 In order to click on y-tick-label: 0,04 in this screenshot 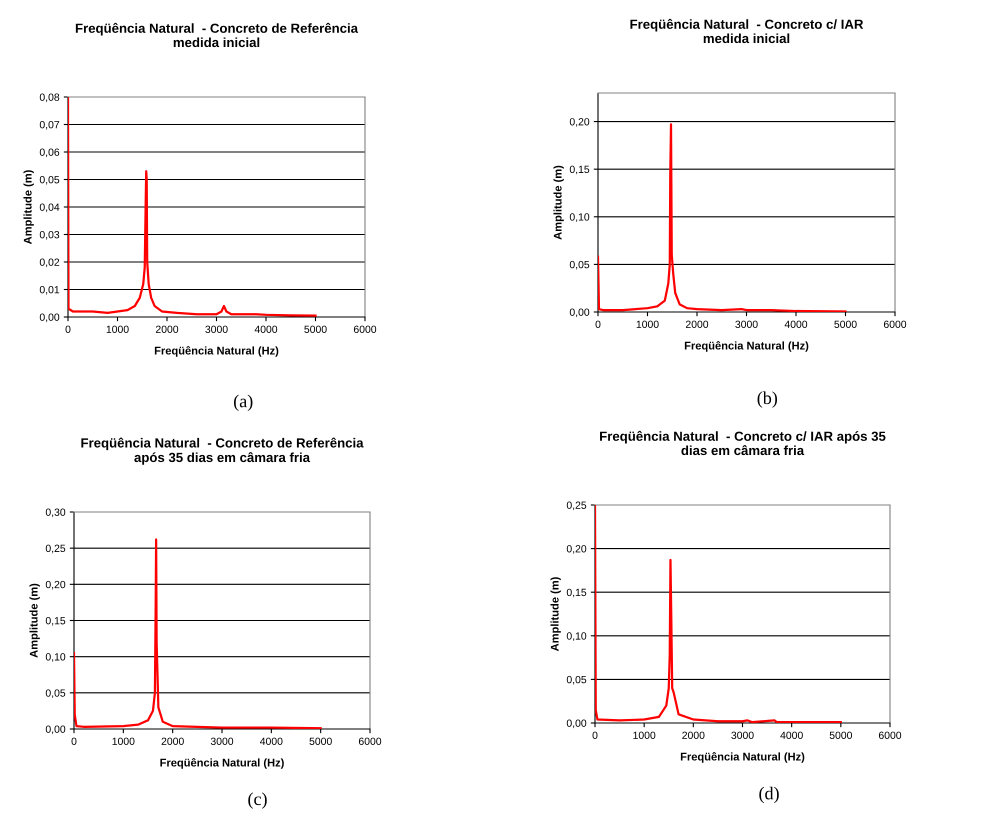, I will do `click(50, 208)`.